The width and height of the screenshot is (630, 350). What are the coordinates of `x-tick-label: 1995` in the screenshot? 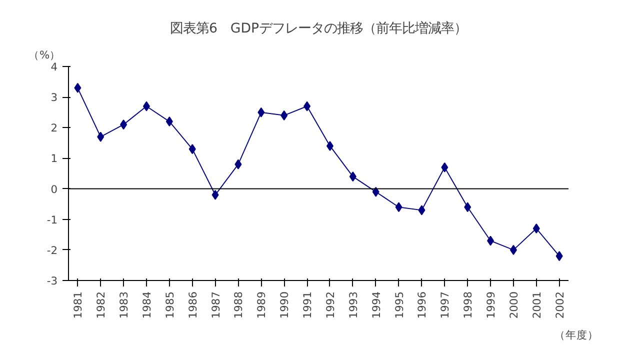 It's located at (399, 305).